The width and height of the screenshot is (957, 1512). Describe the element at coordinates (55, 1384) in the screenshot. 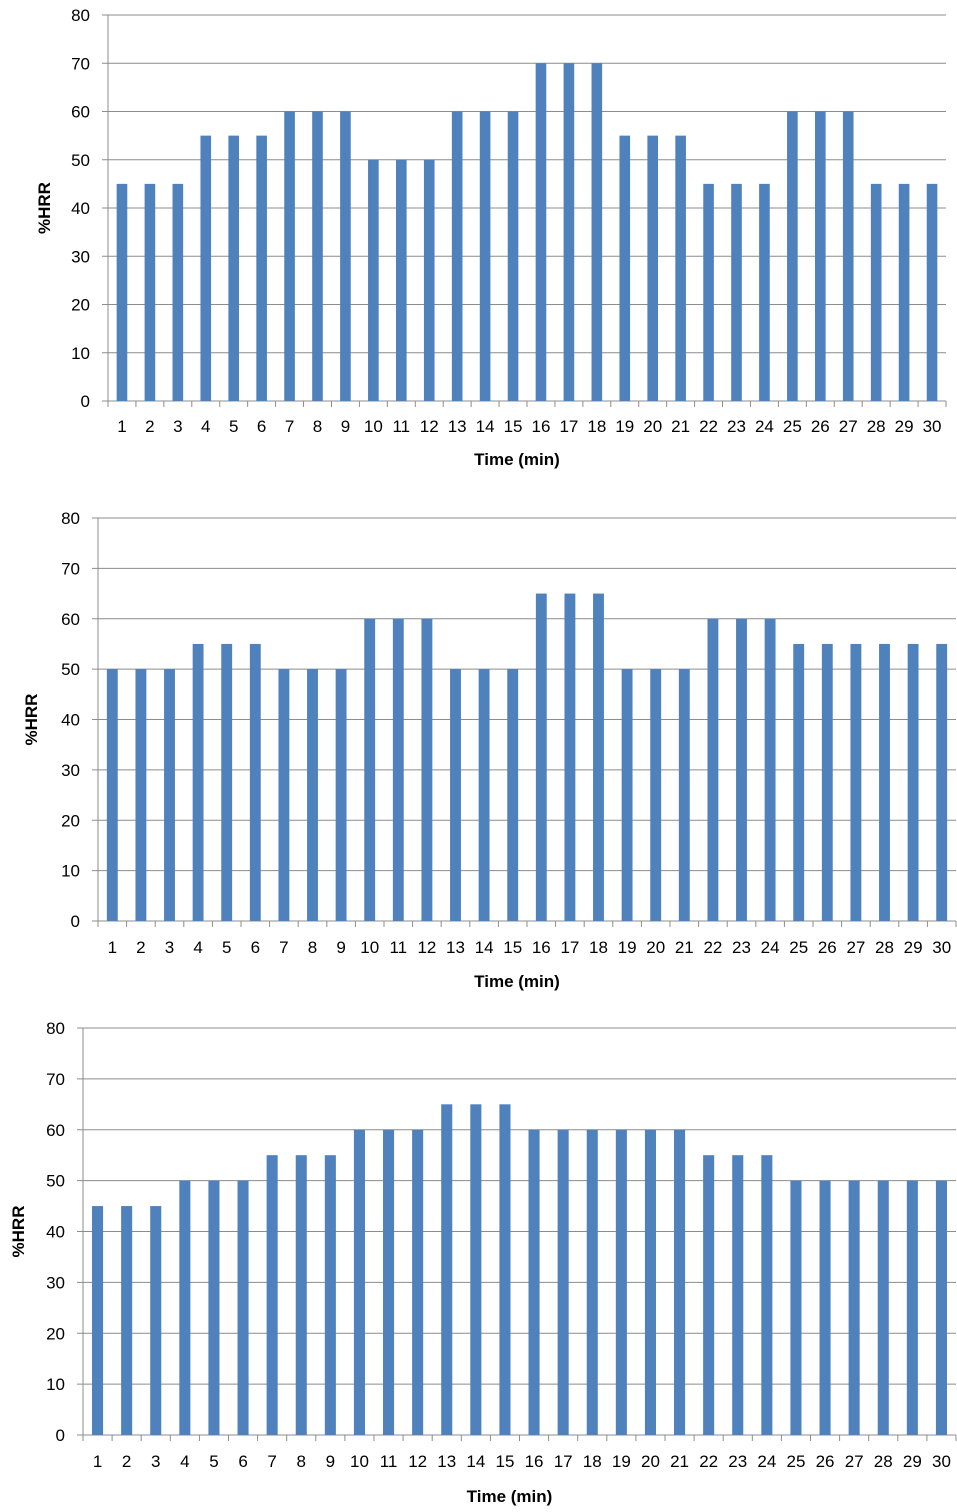

I see `y-tick-label: 10` at that location.